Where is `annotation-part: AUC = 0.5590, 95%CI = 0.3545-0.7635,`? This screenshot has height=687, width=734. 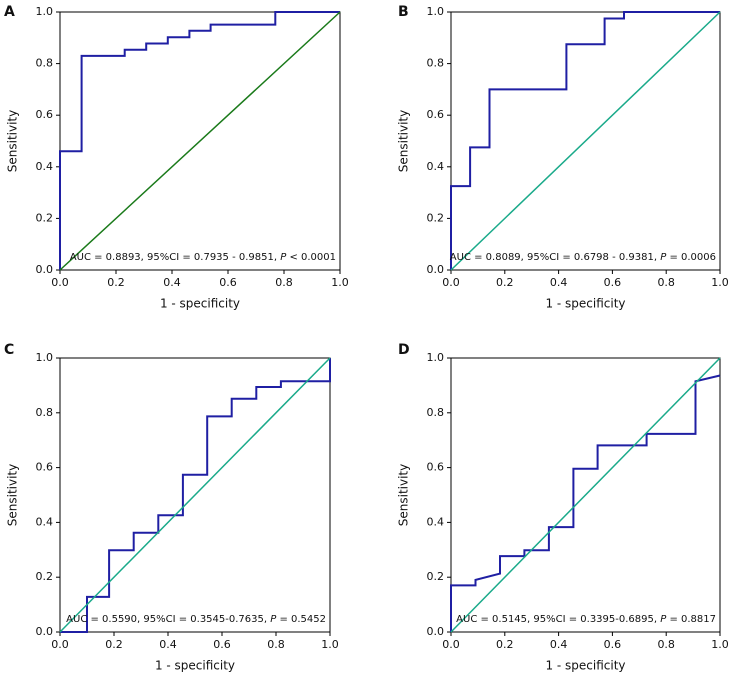
annotation-part: AUC = 0.5590, 95%CI = 0.3545-0.7635, is located at coordinates (168, 619).